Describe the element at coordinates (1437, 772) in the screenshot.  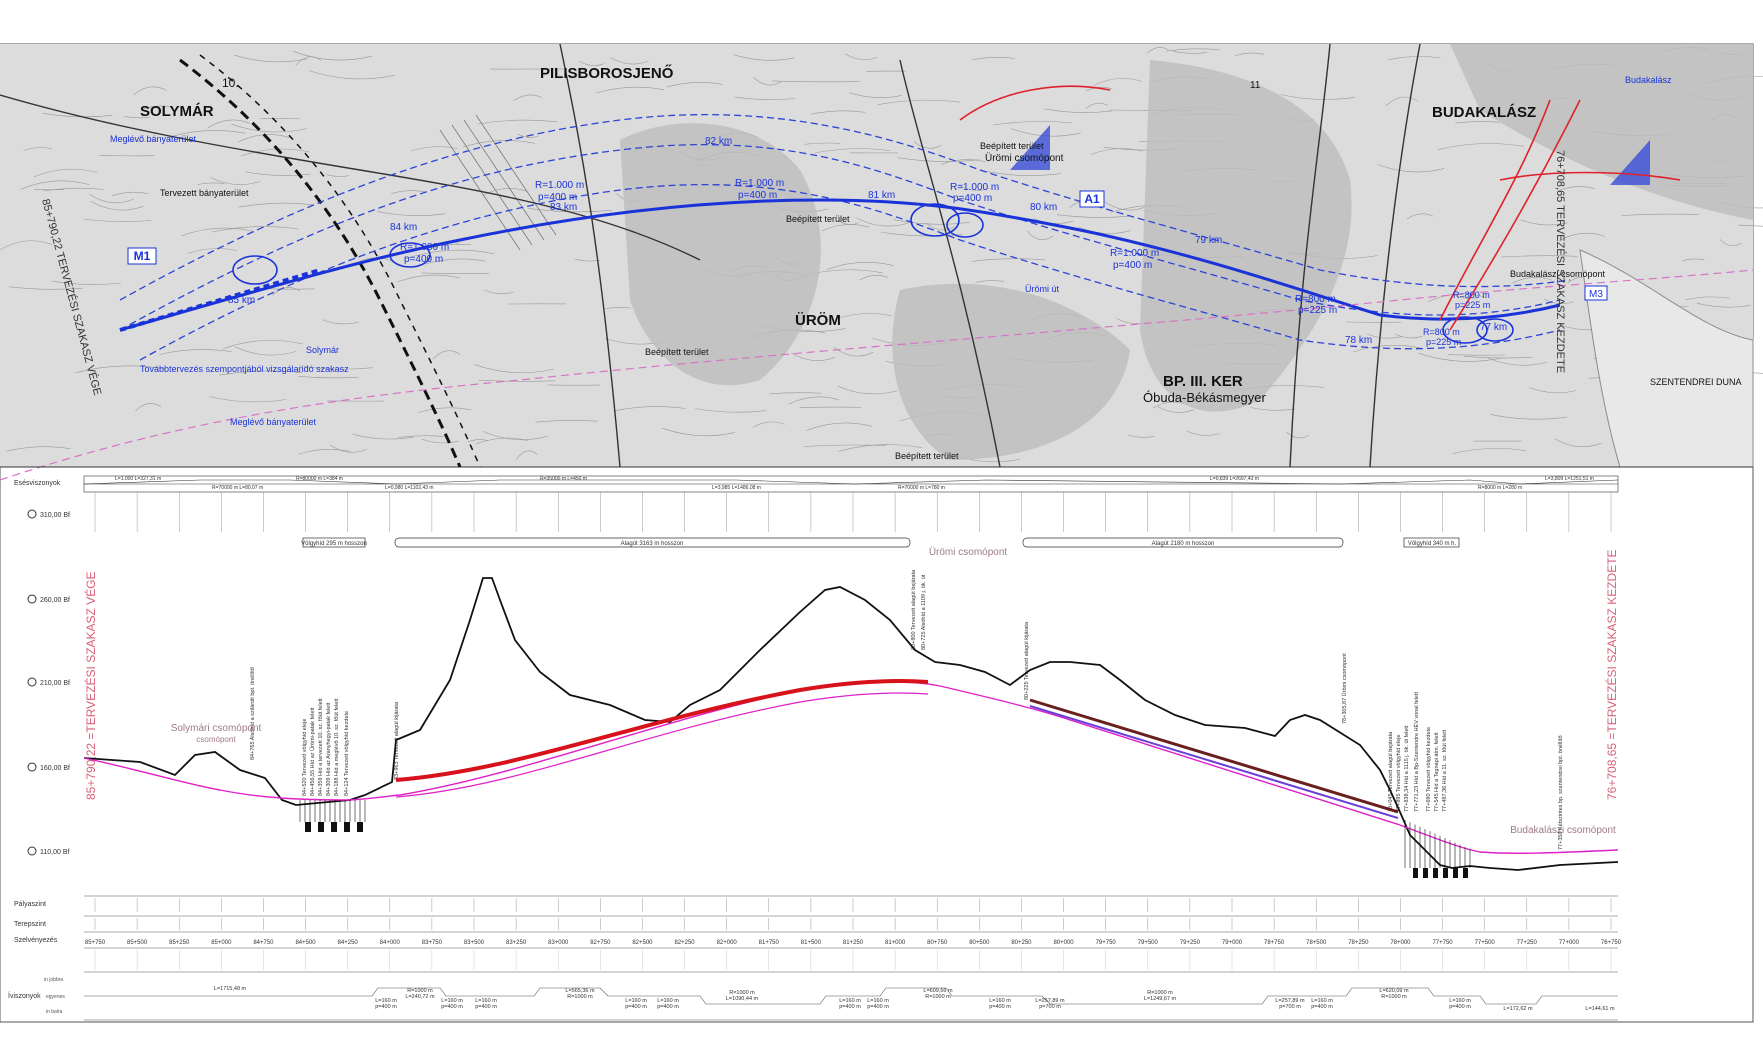
I see `annotation-label: 77+545 Híd a Tegnapi átm. felett` at that location.